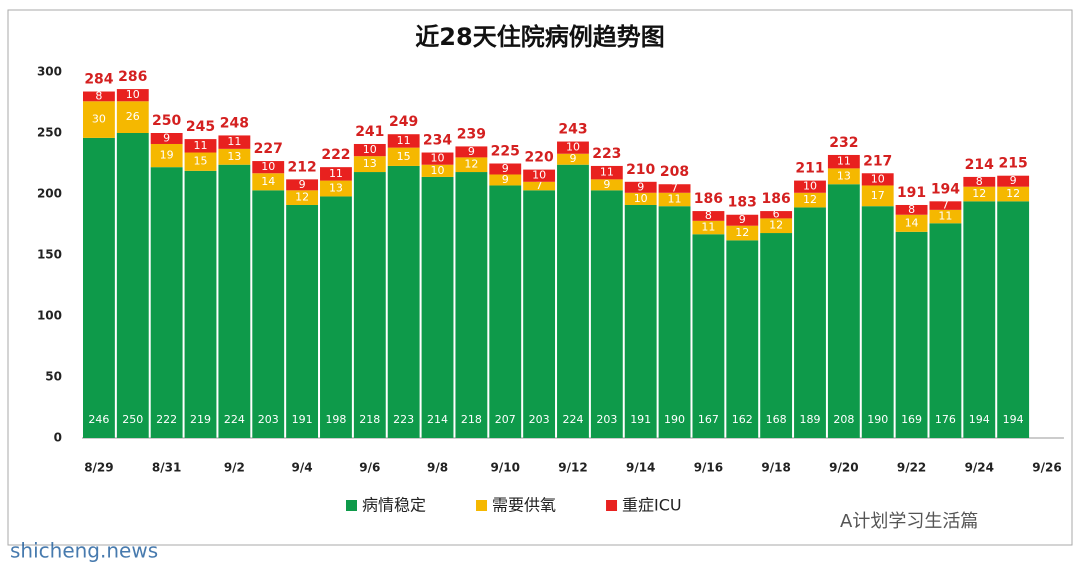 This screenshot has width=1080, height=570. What do you see at coordinates (98, 80) in the screenshot?
I see `total-label: 284` at bounding box center [98, 80].